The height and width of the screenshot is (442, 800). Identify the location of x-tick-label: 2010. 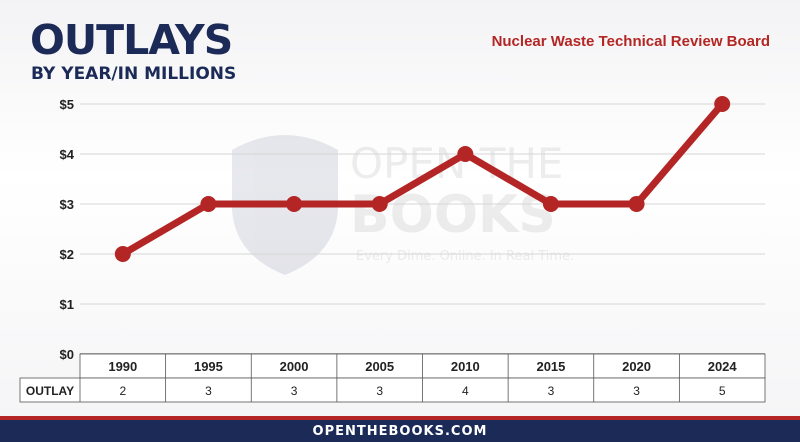
(465, 366).